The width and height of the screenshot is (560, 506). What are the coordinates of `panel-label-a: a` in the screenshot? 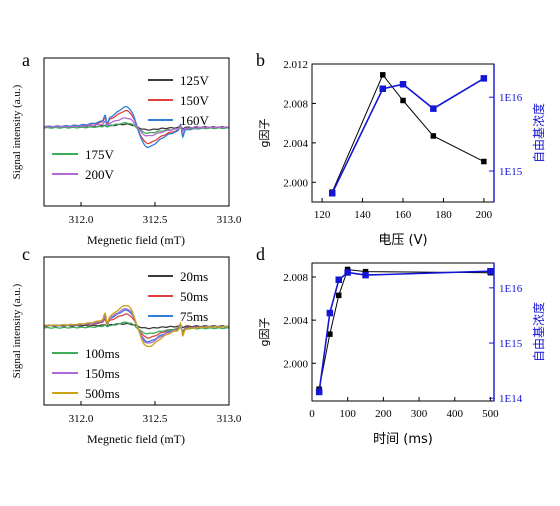 It's located at (26, 60).